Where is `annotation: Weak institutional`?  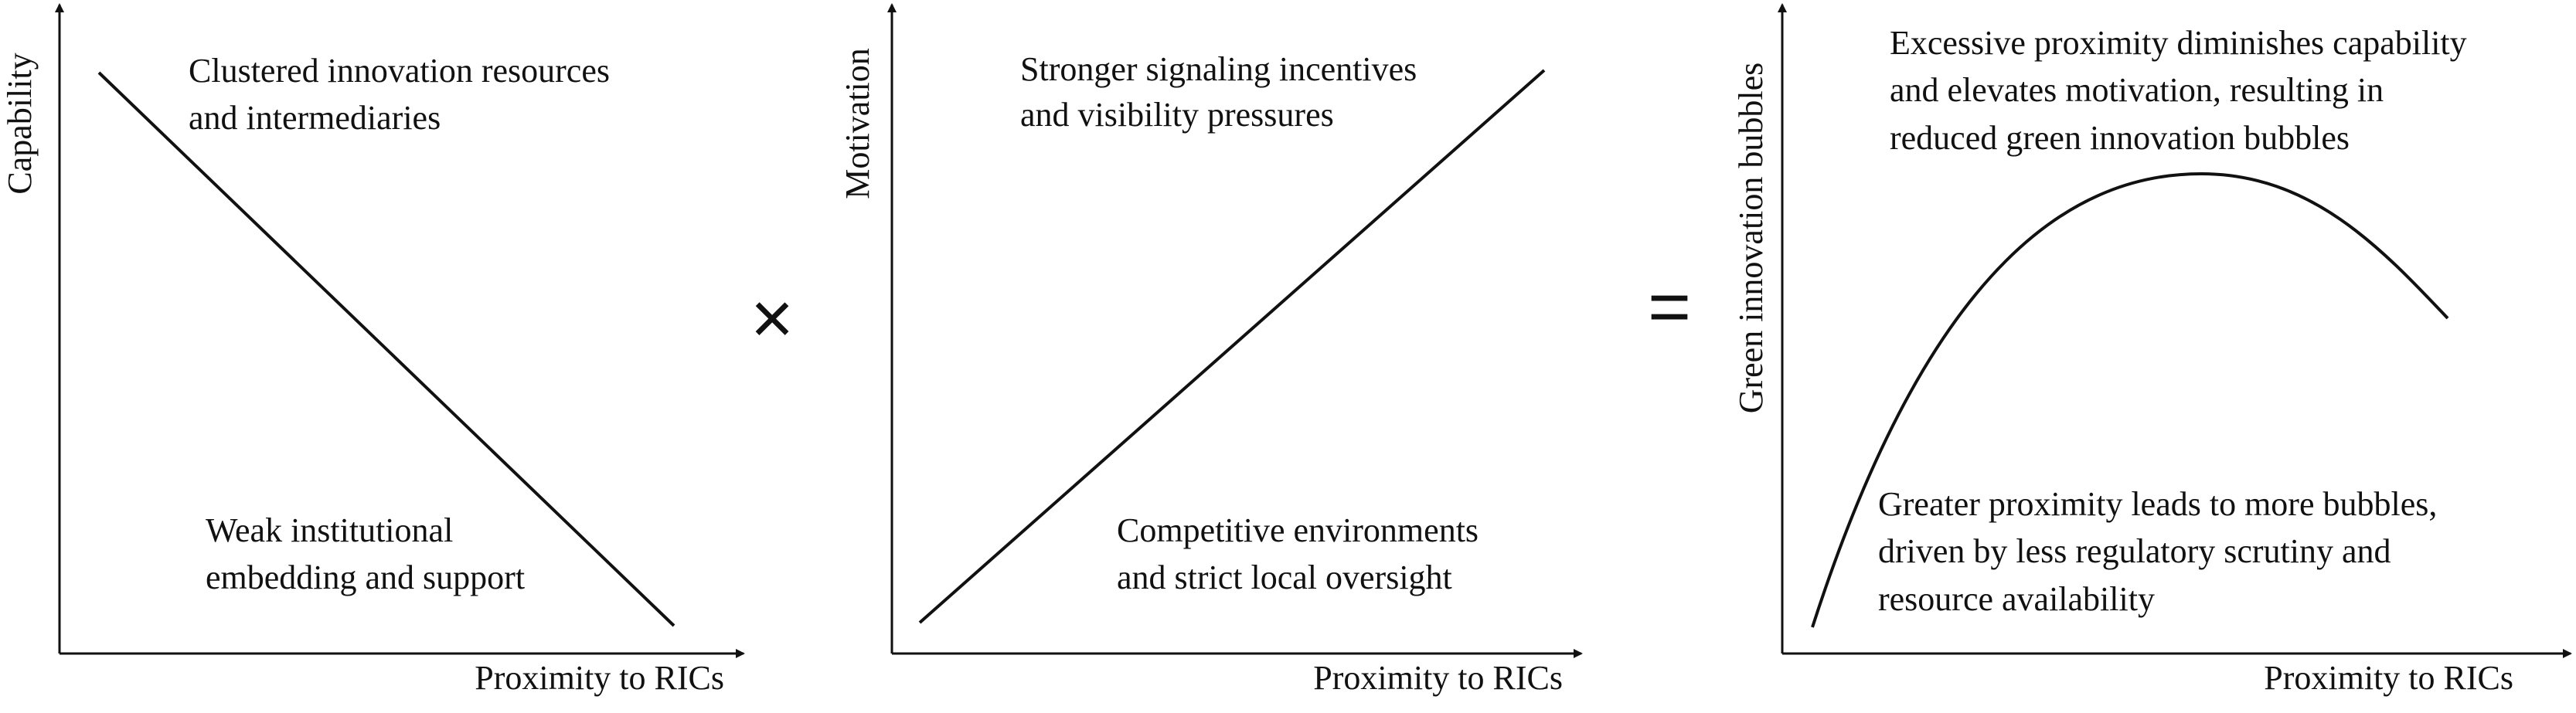 annotation: Weak institutional is located at coordinates (329, 530).